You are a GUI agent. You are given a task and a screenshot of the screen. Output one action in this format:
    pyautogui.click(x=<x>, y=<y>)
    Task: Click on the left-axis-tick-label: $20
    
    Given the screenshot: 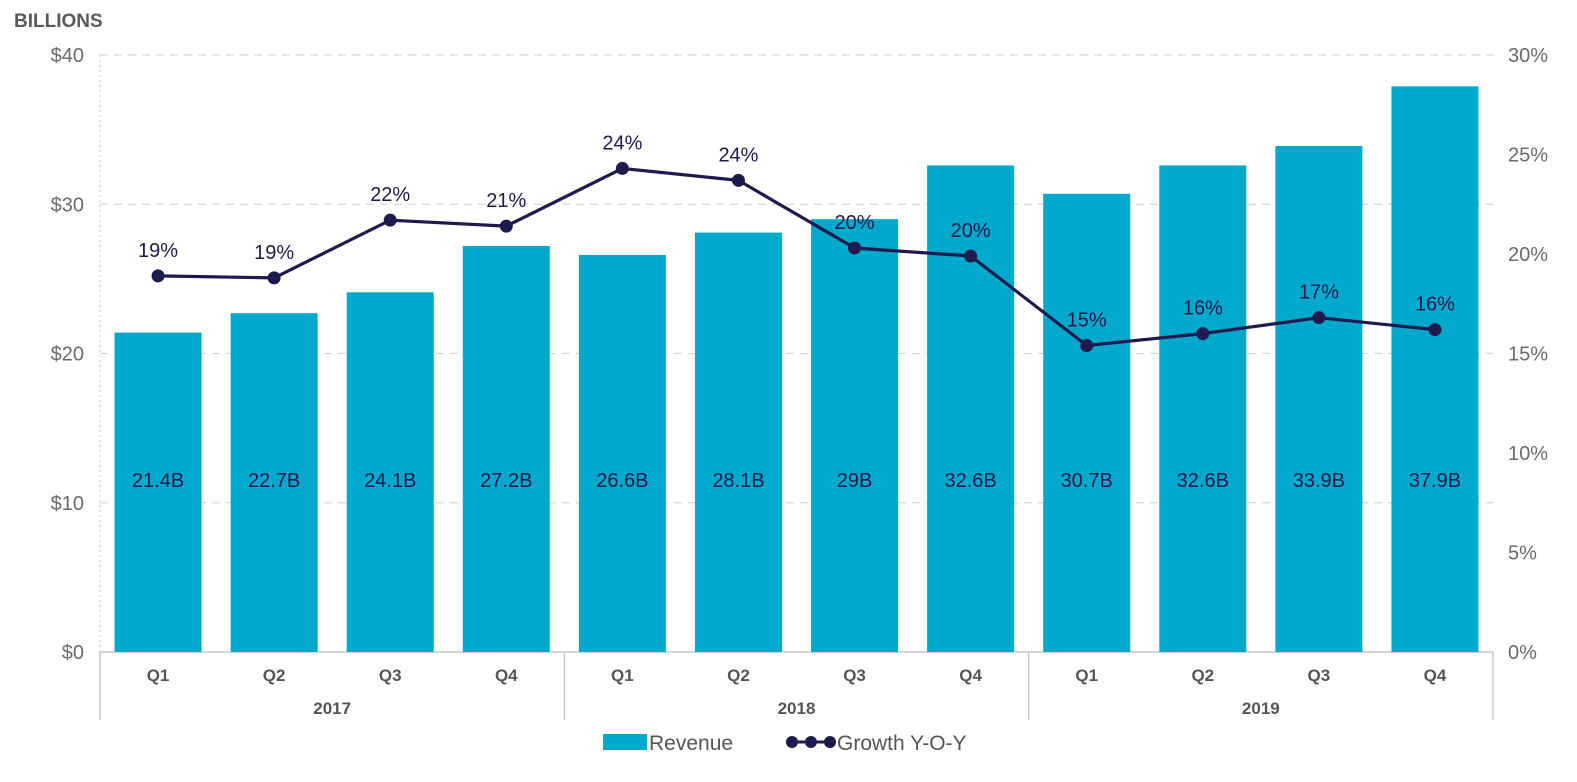 What is the action you would take?
    pyautogui.click(x=67, y=355)
    